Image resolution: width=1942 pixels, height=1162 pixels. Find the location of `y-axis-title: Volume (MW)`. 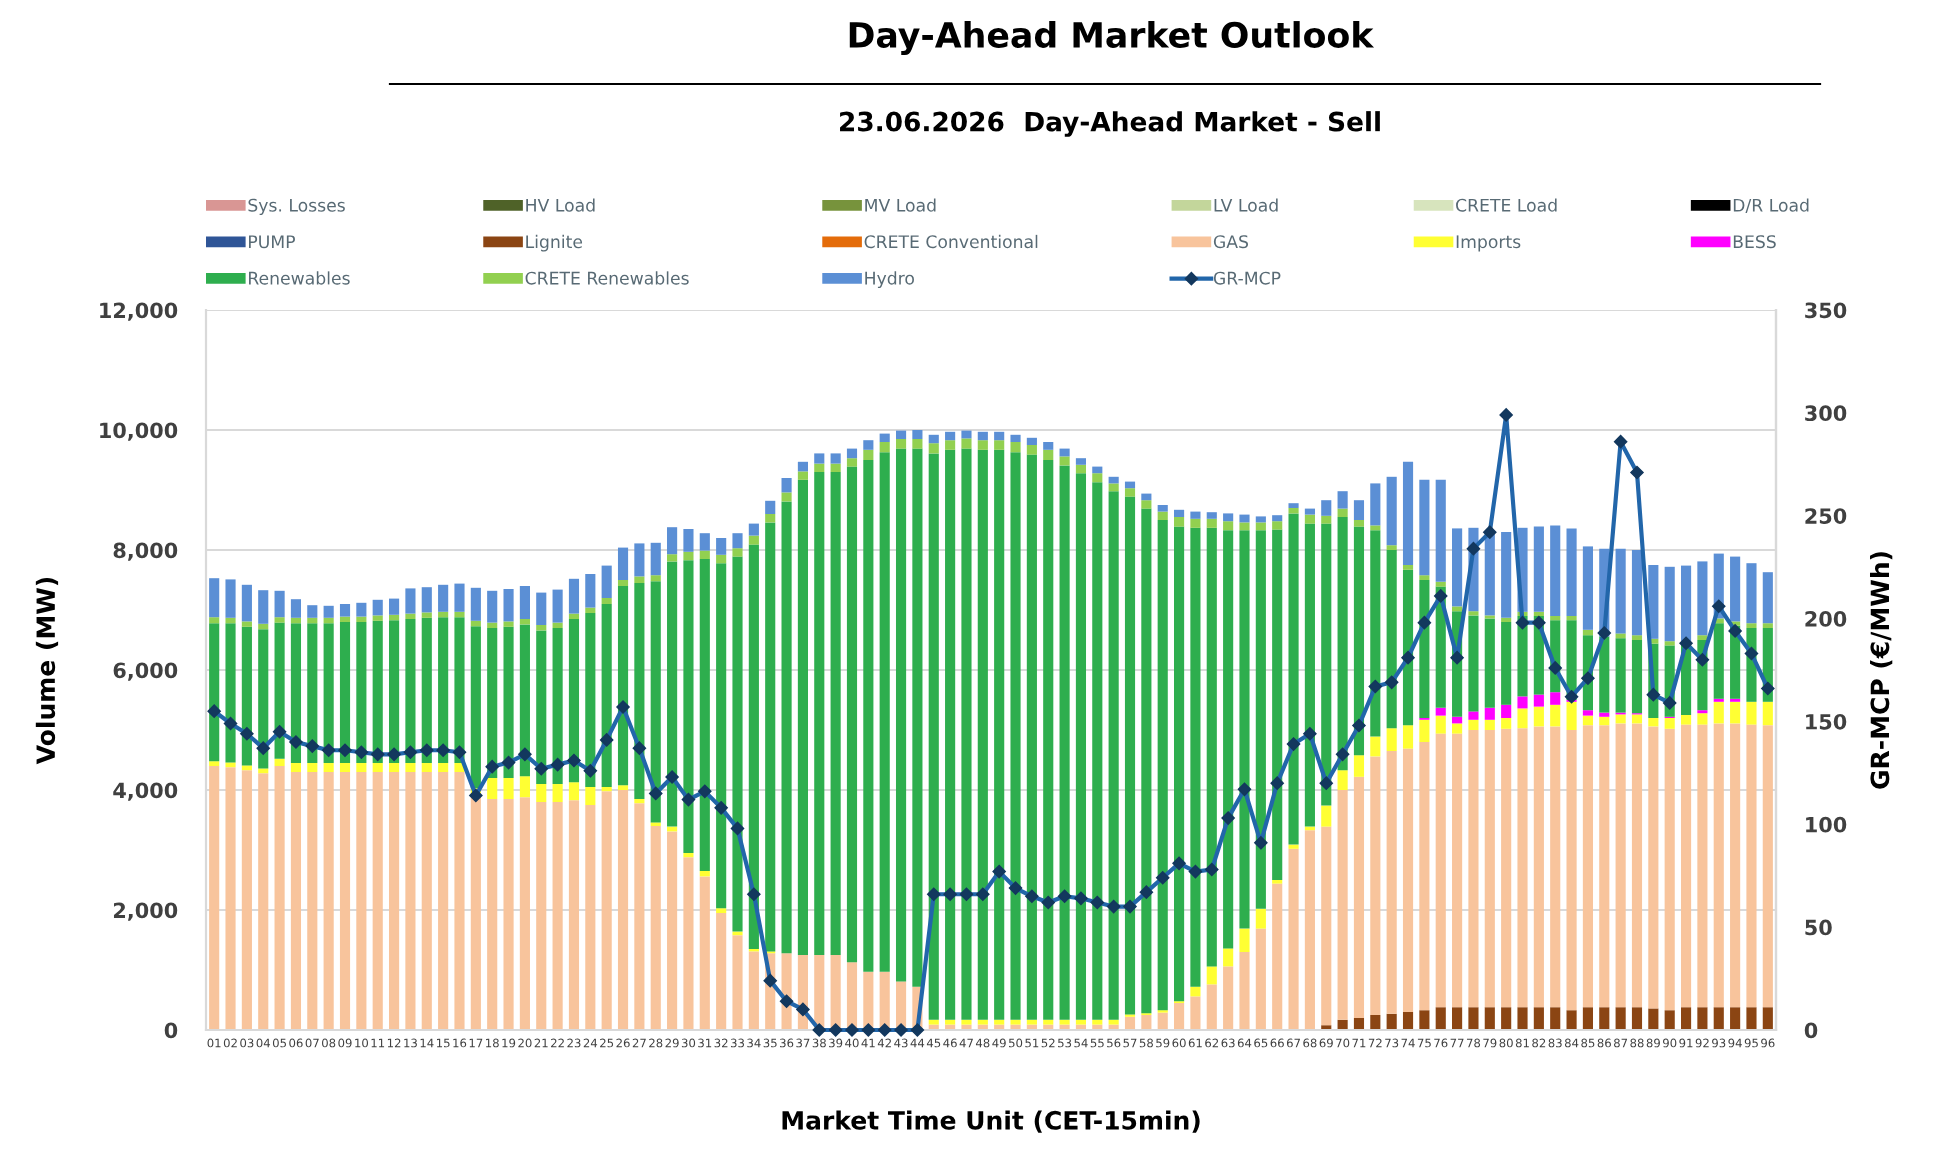

y-axis-title: Volume (MW) is located at coordinates (47, 671).